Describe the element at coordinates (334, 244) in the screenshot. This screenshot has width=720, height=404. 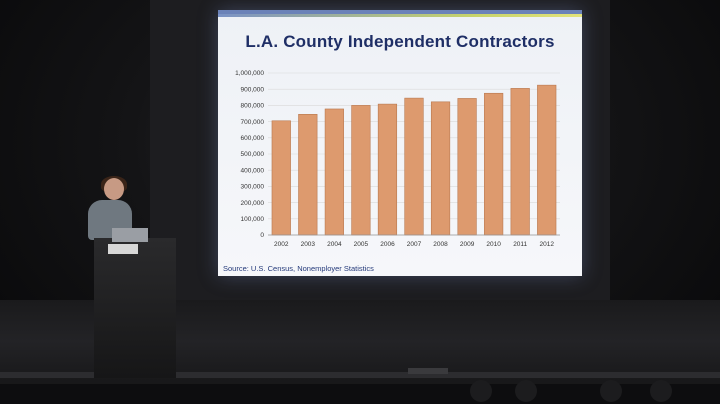
I see `x-tick-label: 2004` at that location.